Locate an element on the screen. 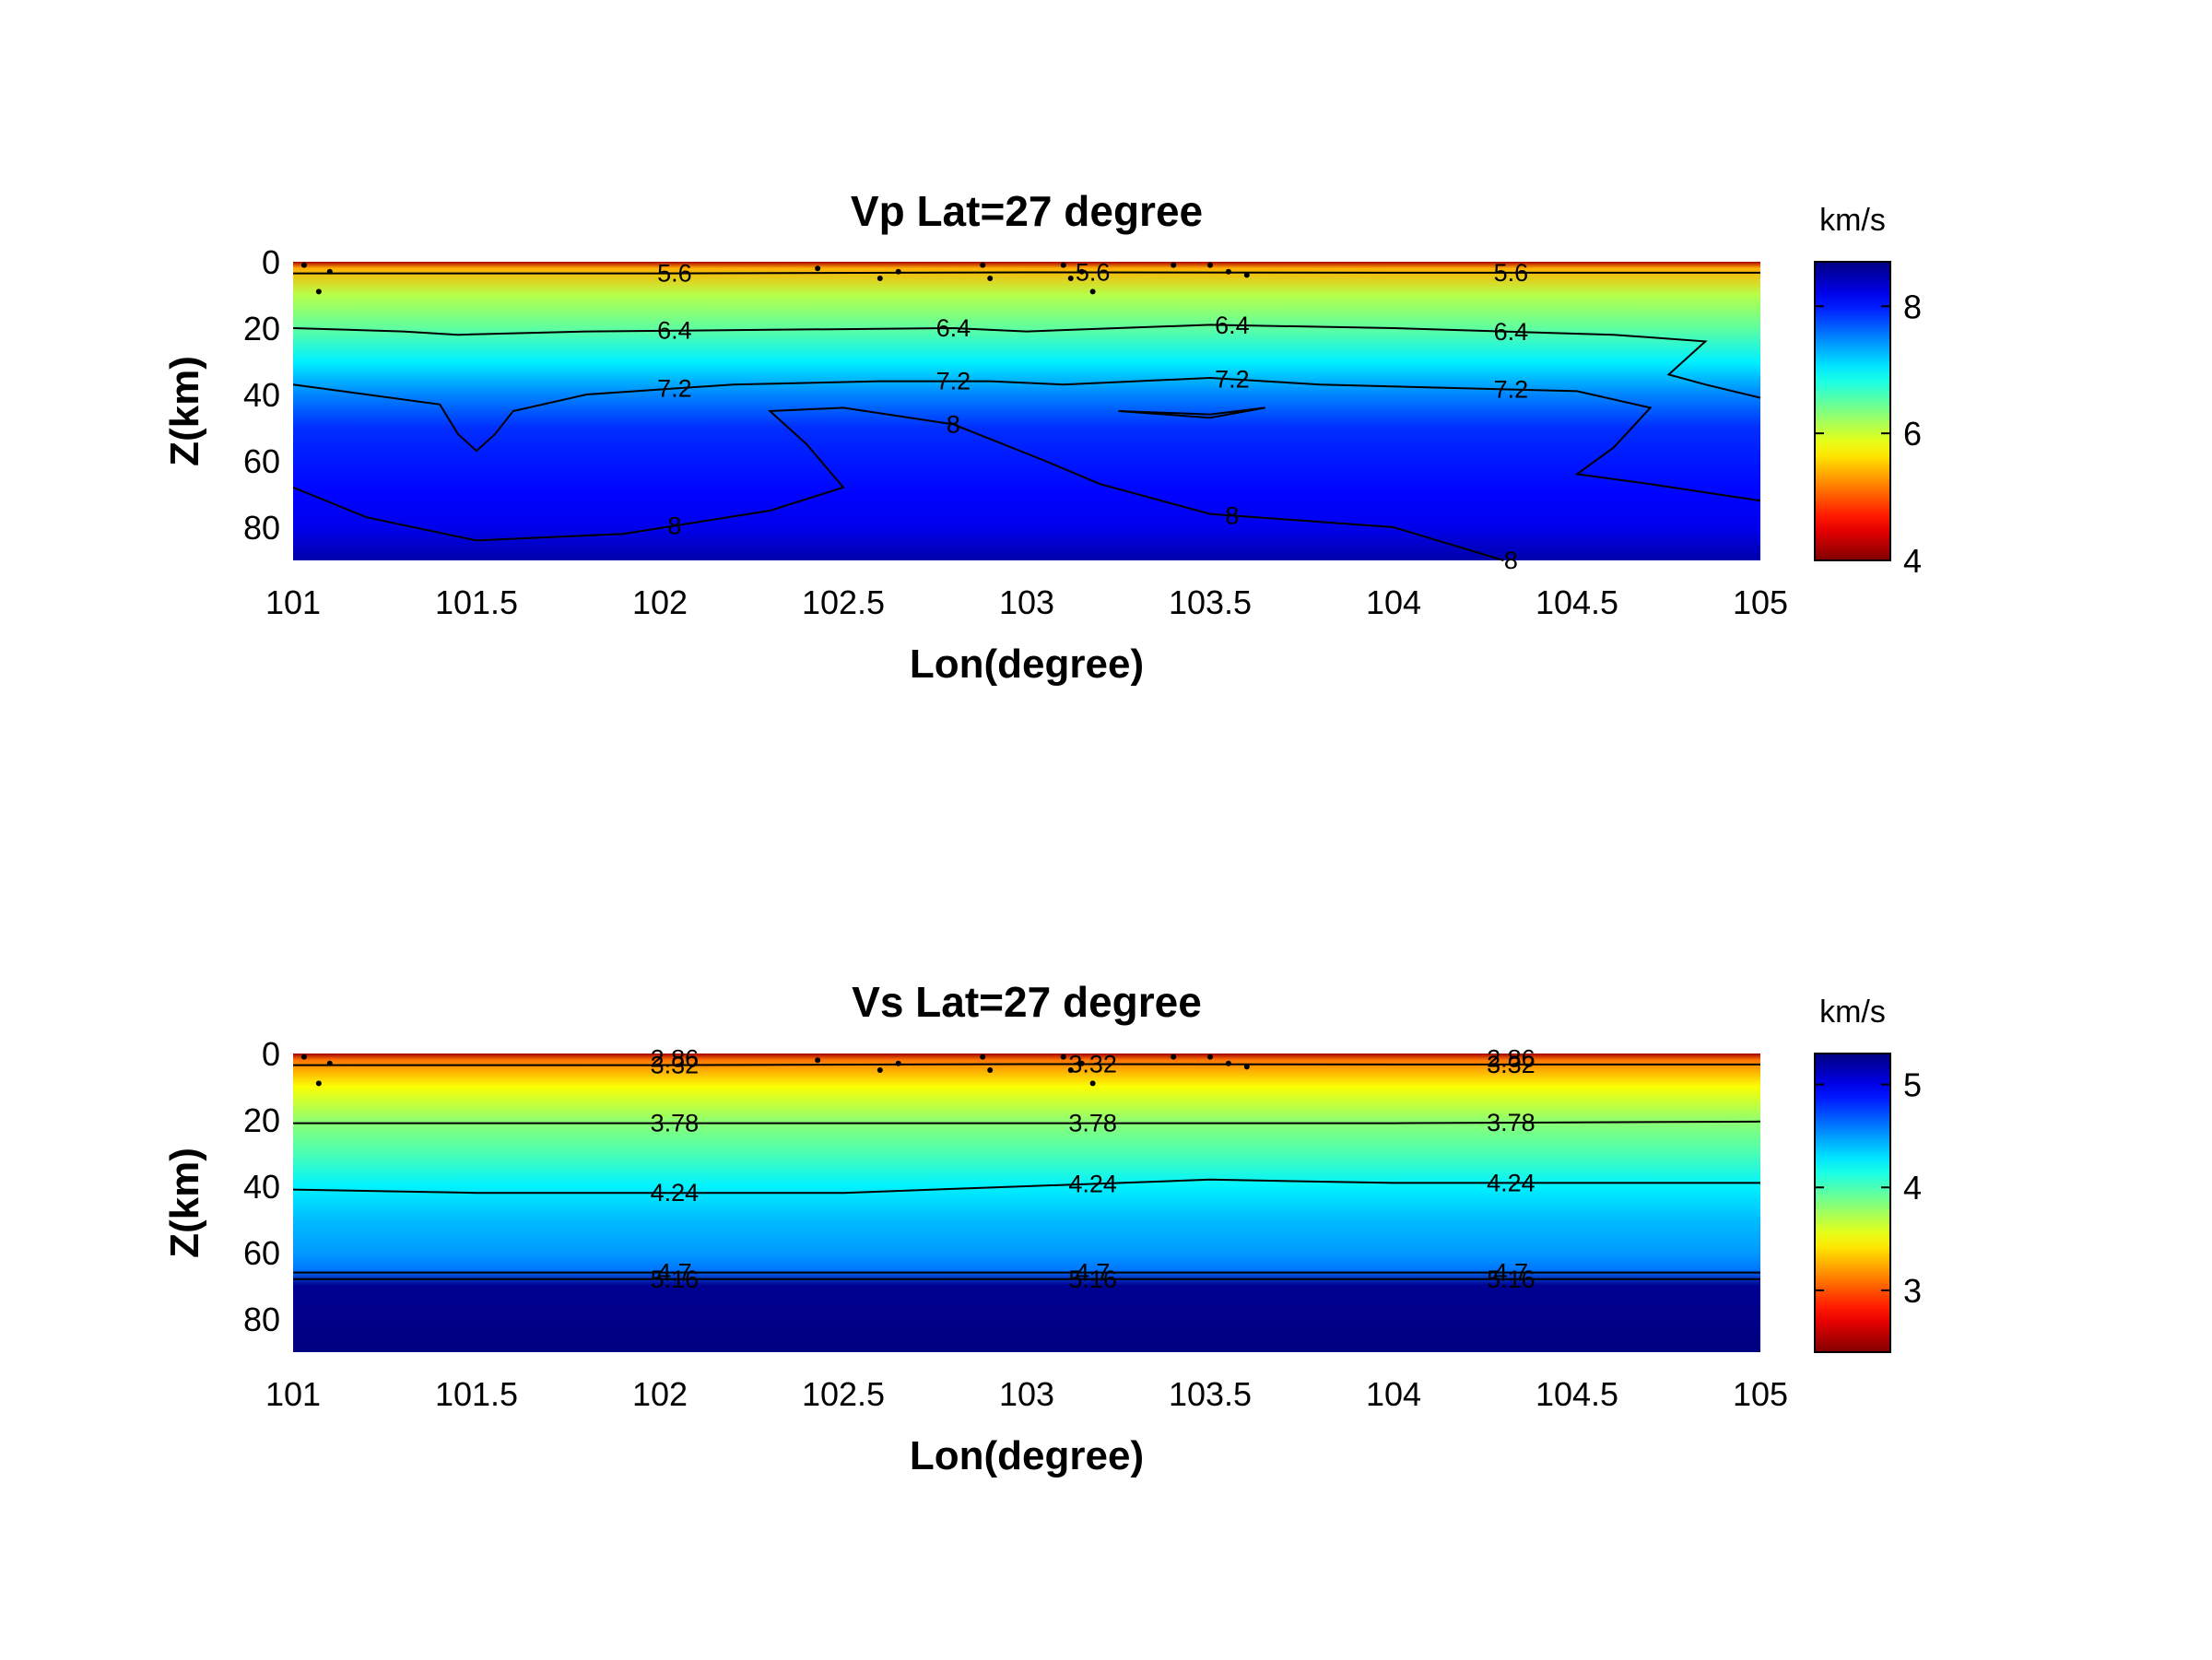  contour-line-5.6 is located at coordinates (1026, 273).